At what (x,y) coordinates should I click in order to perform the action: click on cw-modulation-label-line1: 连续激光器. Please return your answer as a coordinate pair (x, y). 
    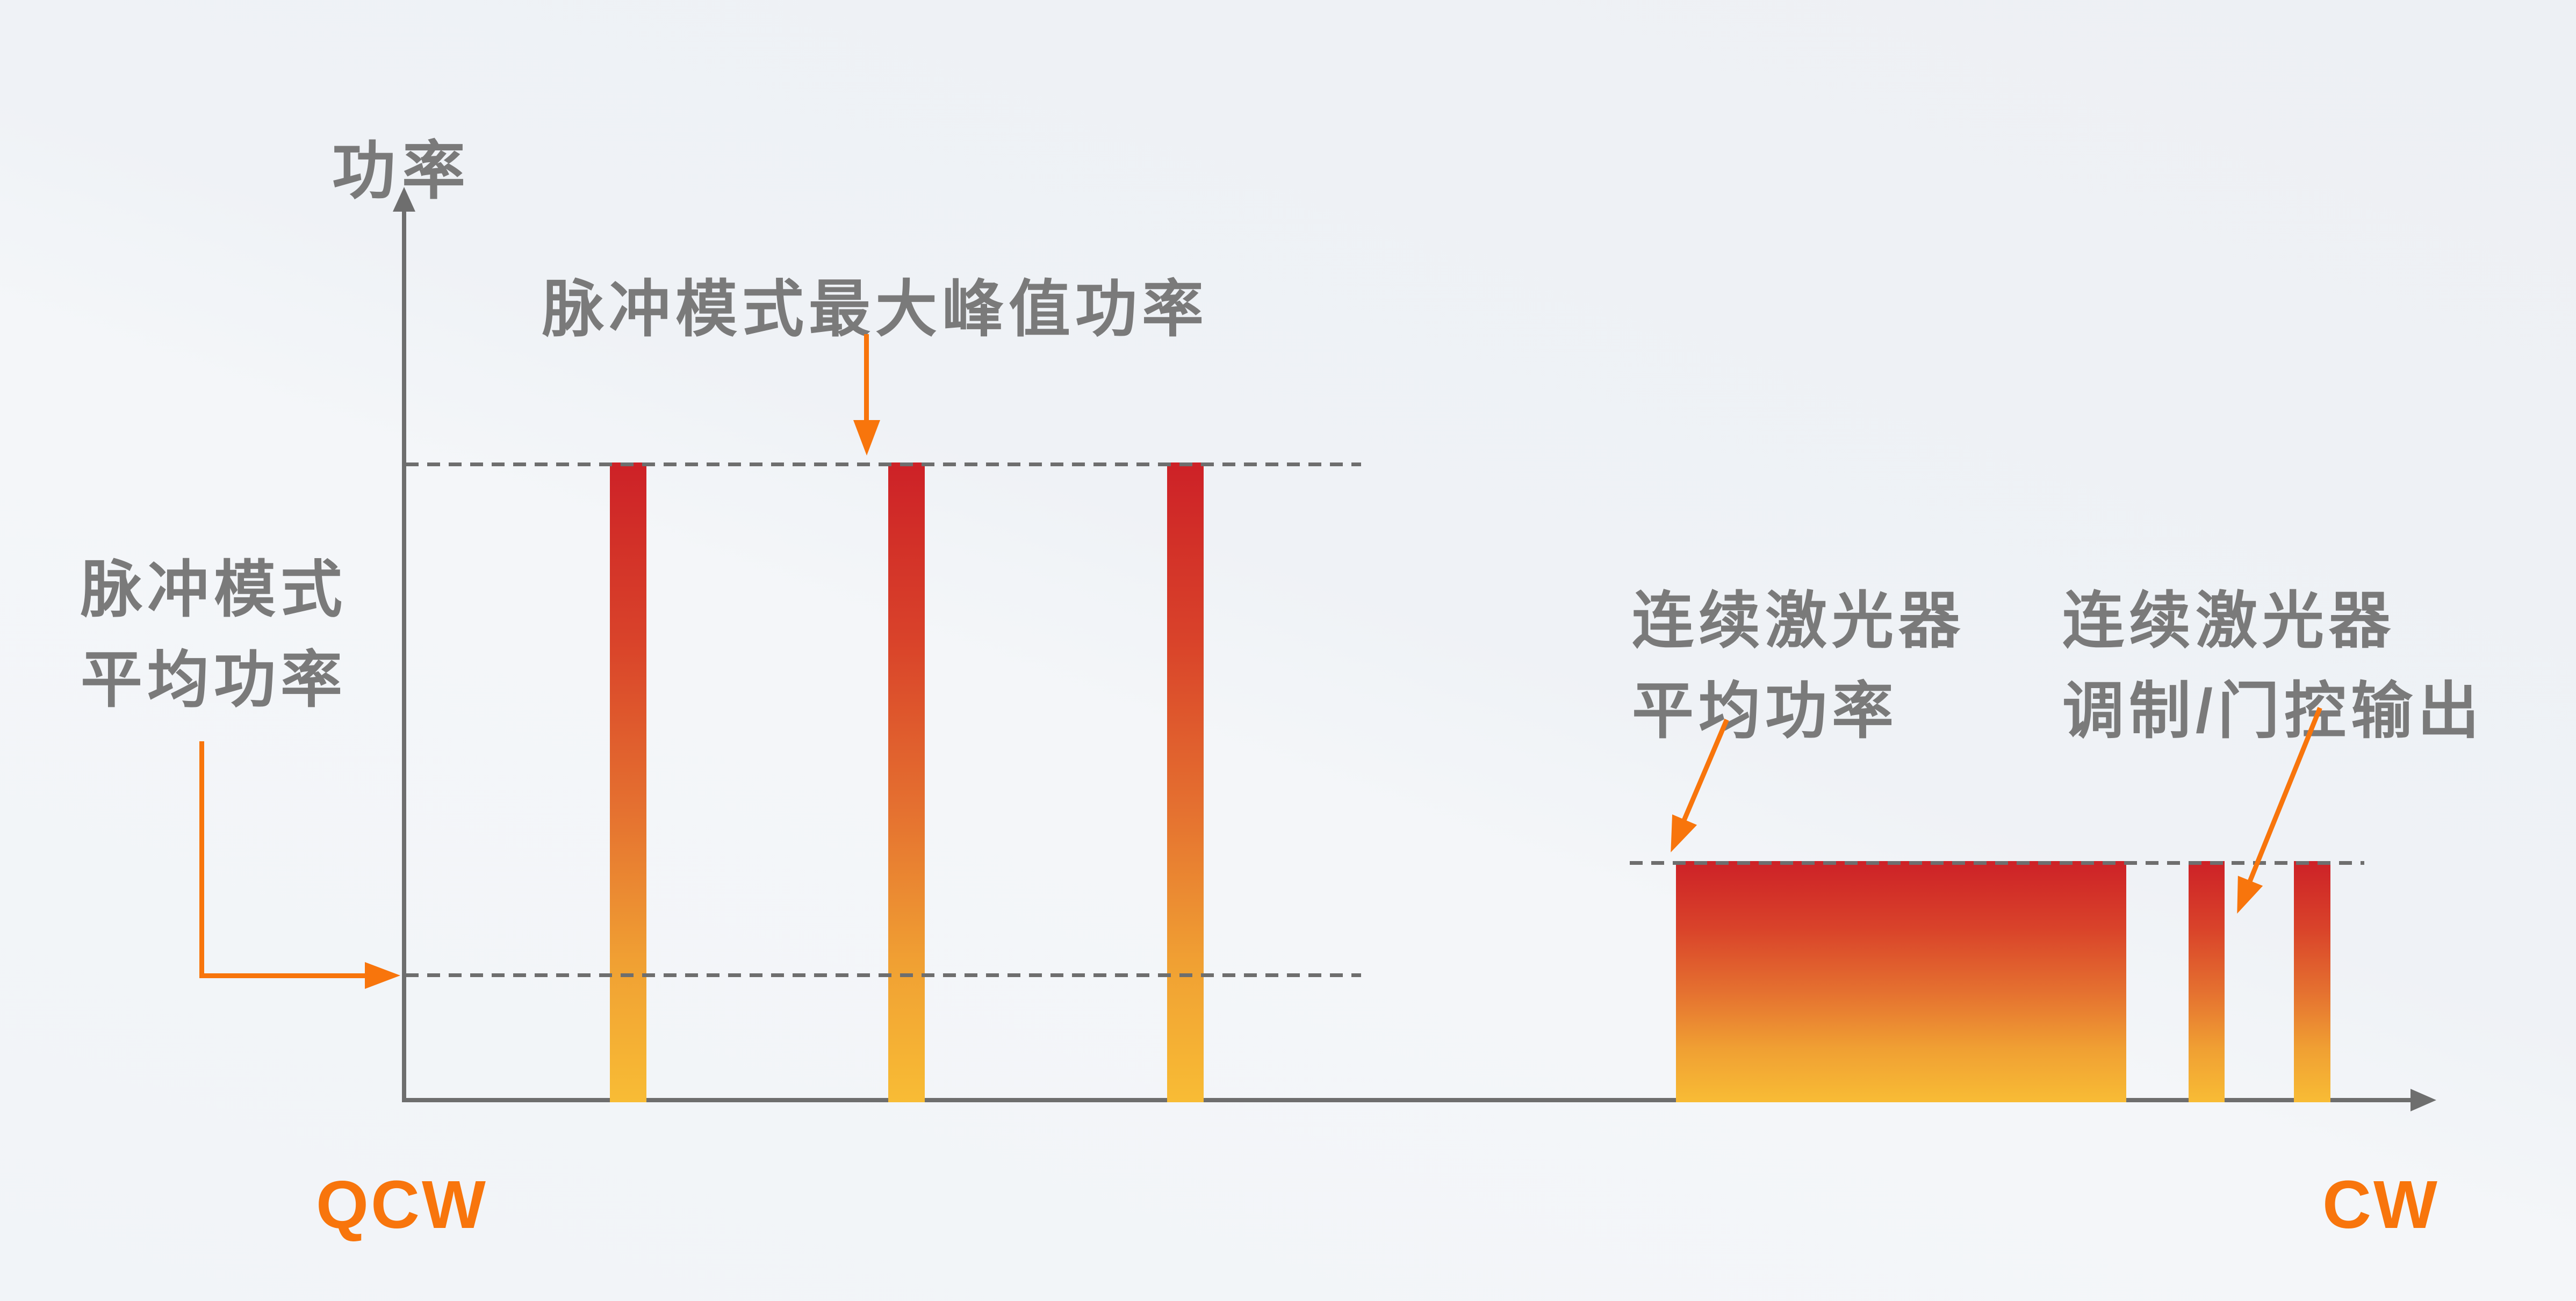
    Looking at the image, I should click on (2229, 621).